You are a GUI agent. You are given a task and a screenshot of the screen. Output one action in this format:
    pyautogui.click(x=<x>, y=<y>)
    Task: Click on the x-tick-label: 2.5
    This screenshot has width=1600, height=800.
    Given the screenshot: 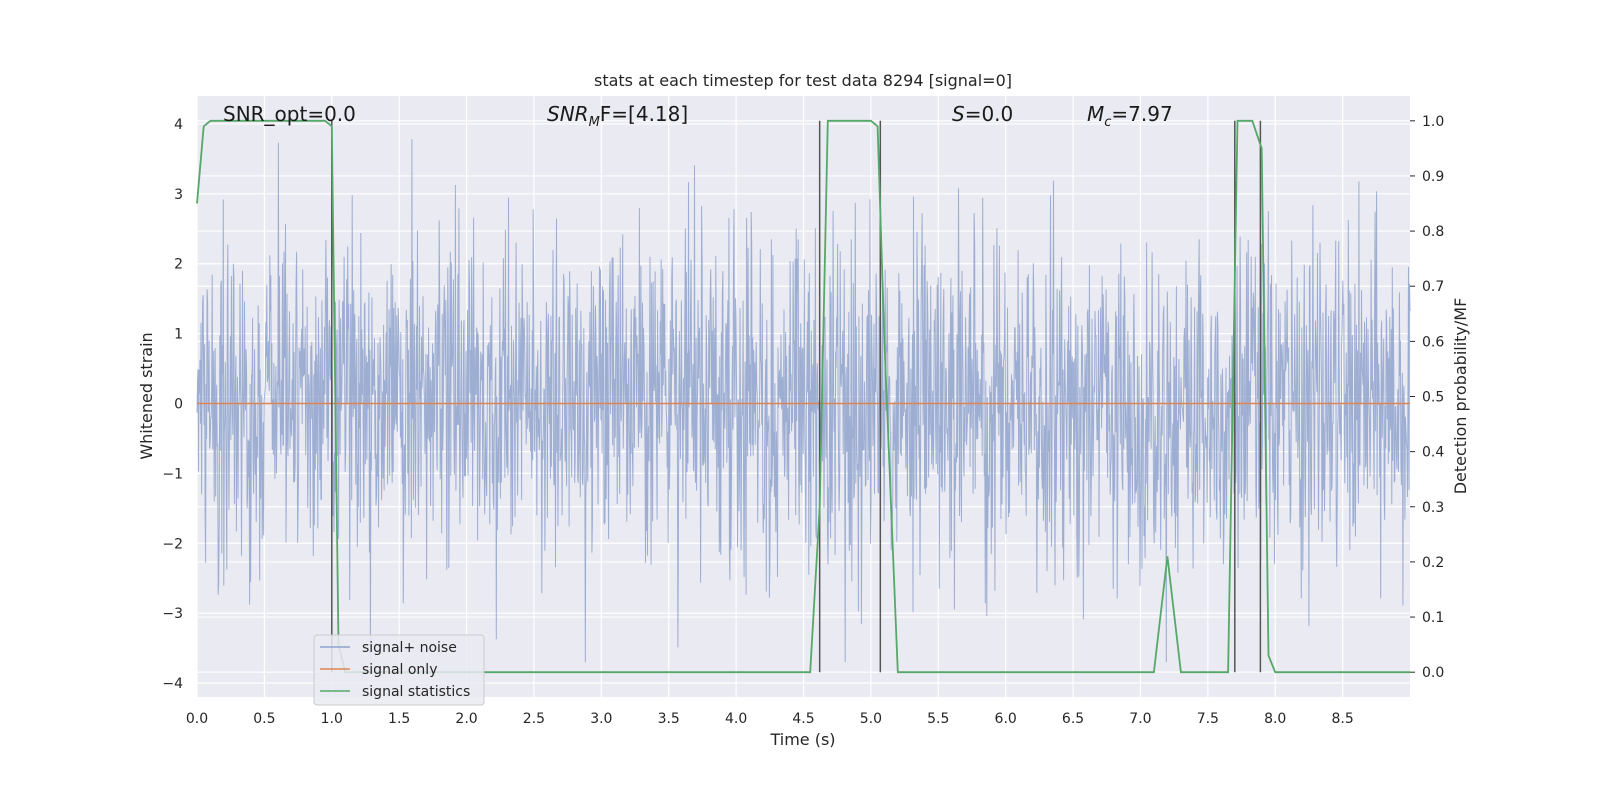 What is the action you would take?
    pyautogui.click(x=534, y=719)
    